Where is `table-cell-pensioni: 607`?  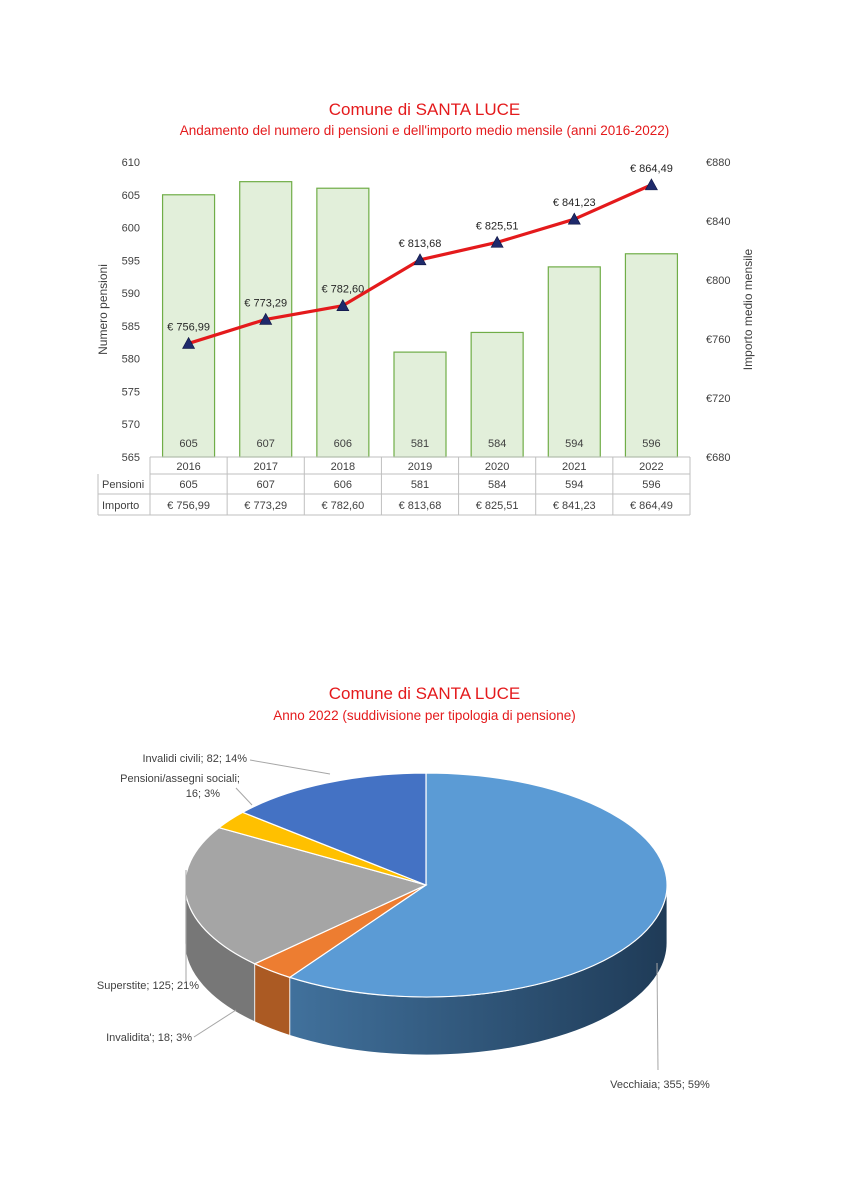
table-cell-pensioni: 607 is located at coordinates (266, 485).